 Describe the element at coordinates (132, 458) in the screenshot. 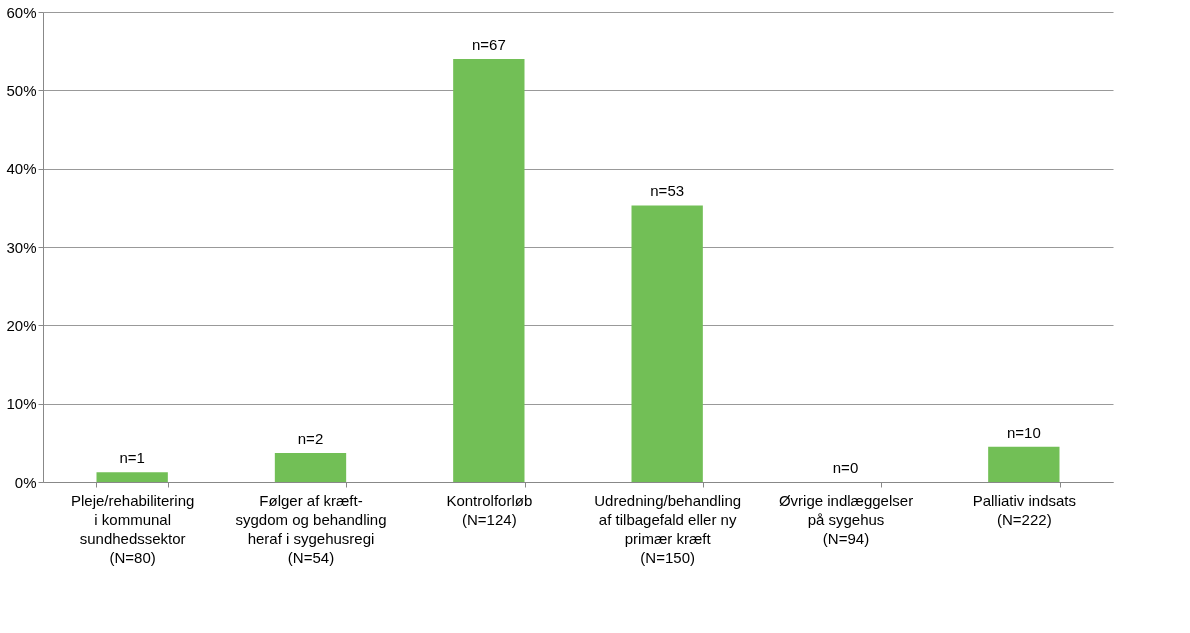

I see `annotation: n=1` at that location.